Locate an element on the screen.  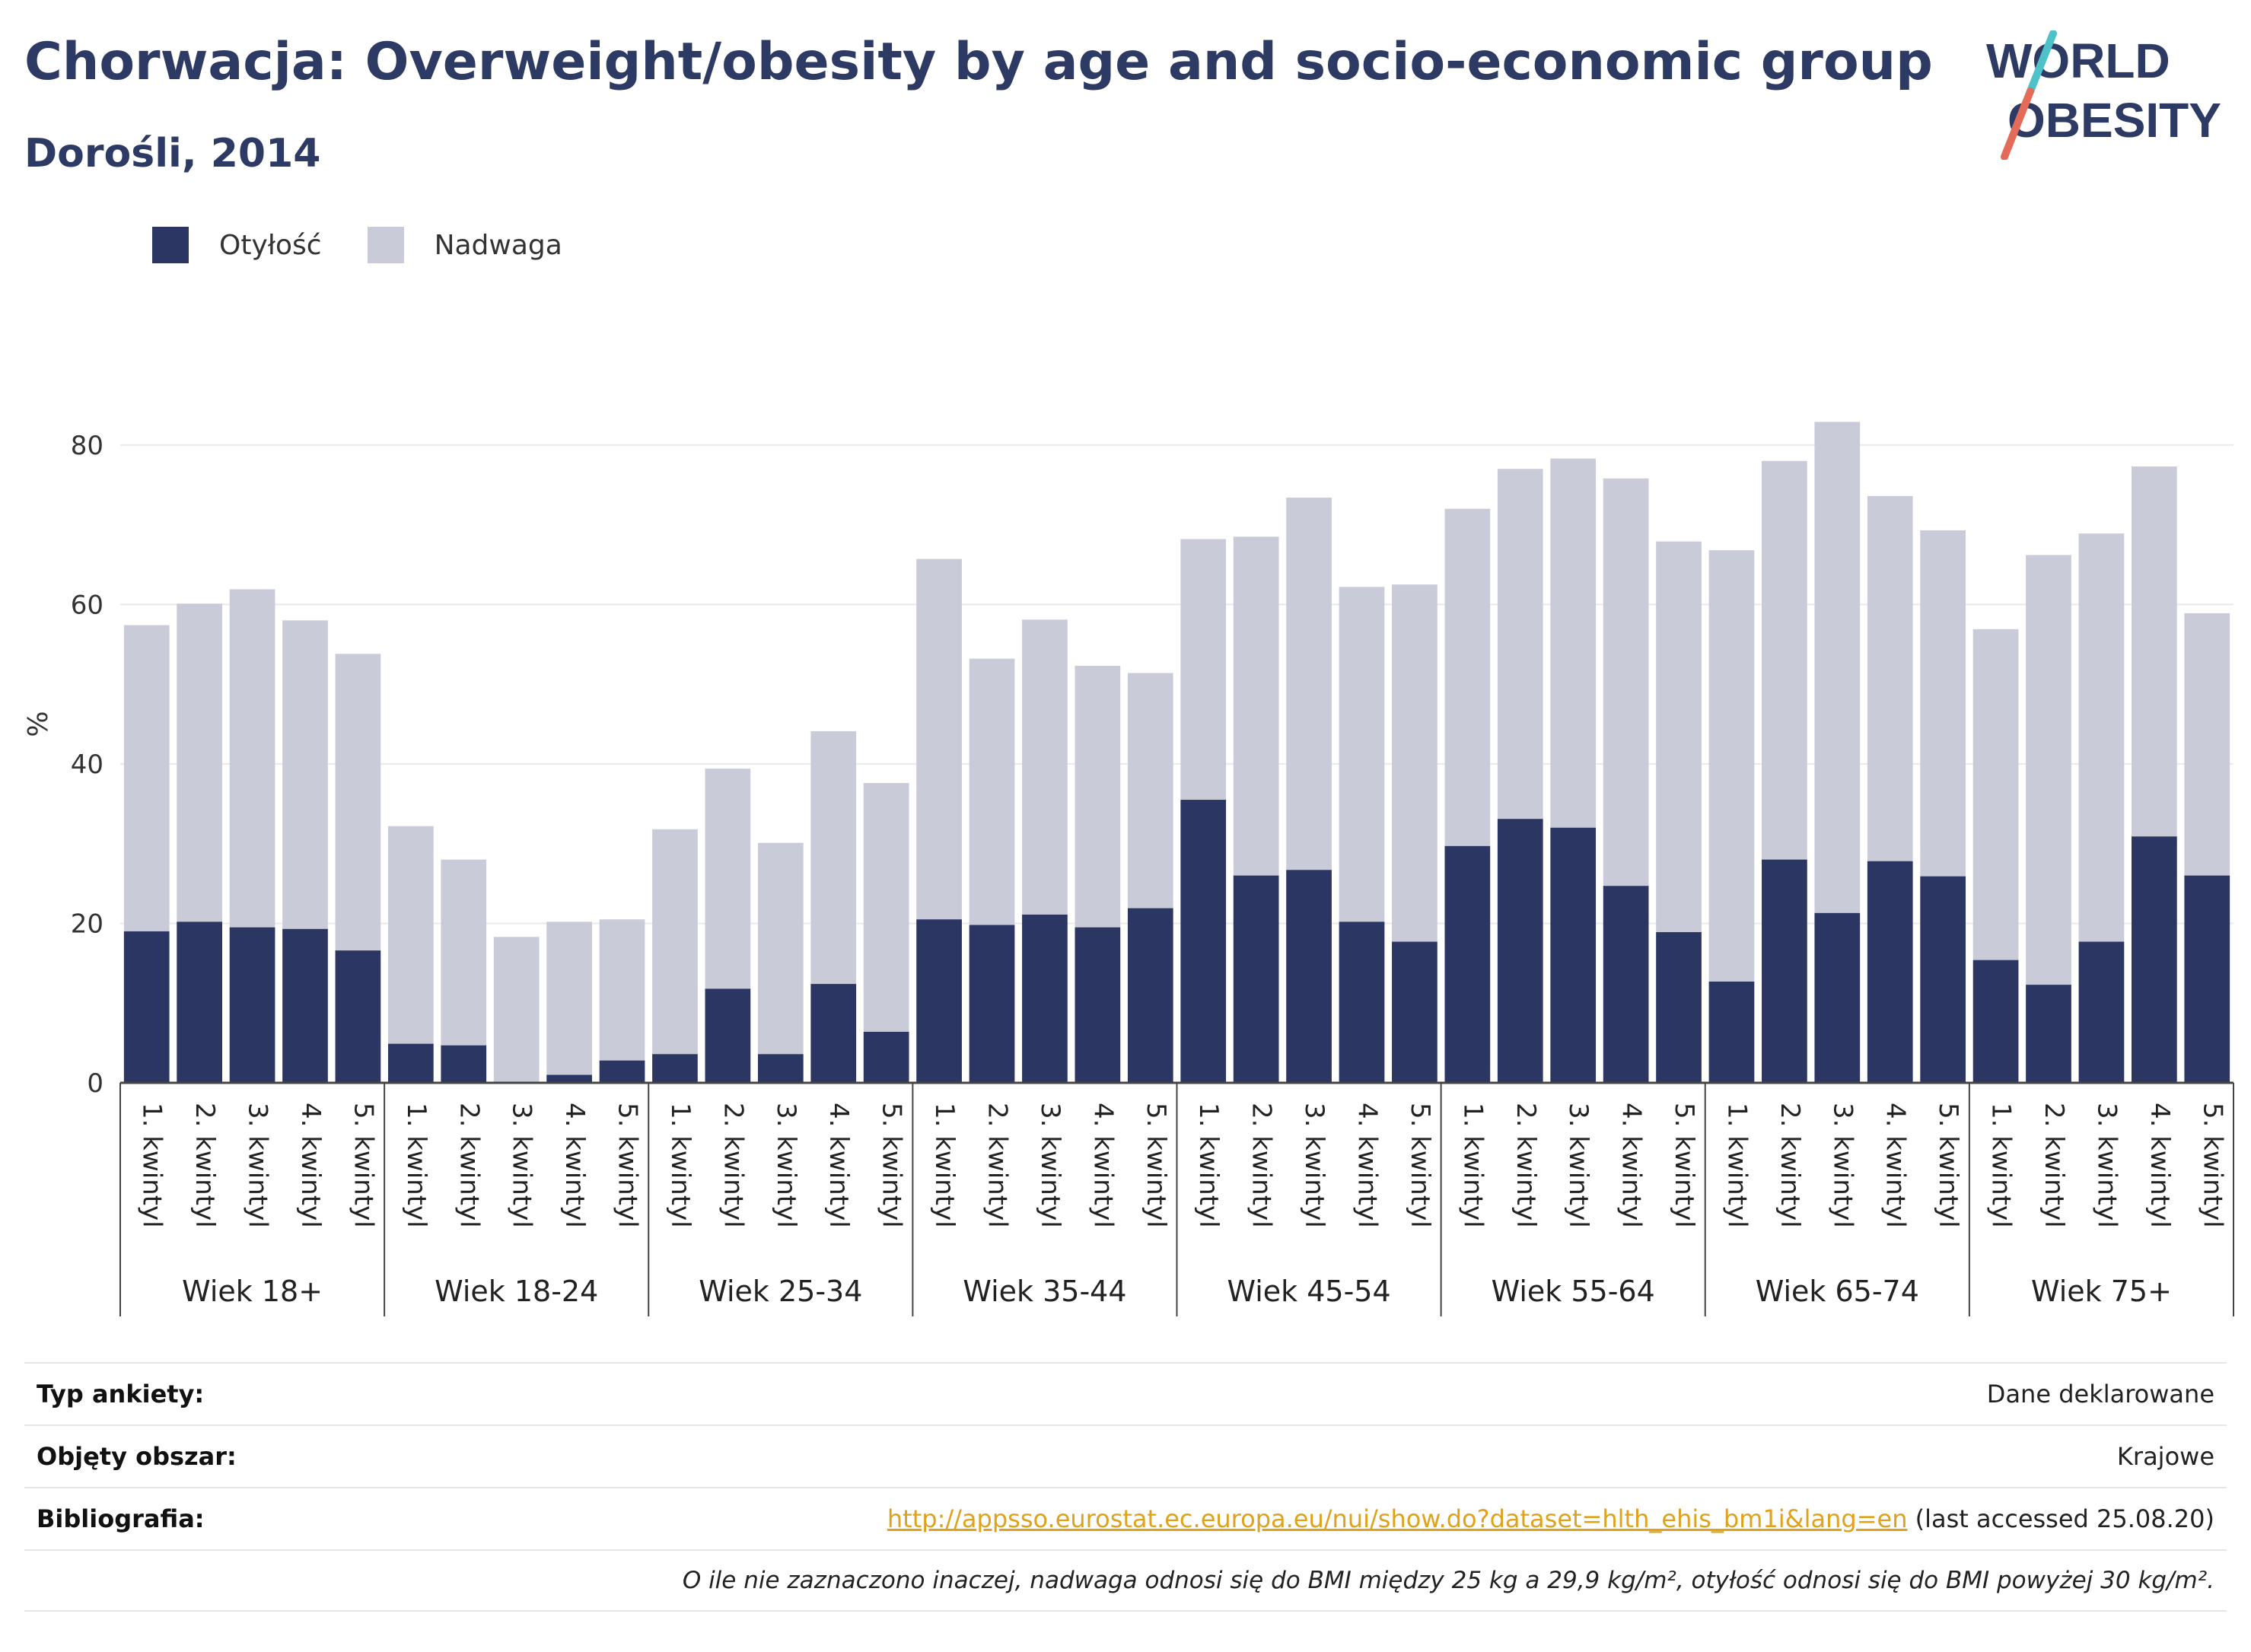
logo-accent-teal is located at coordinates (2042, 62).